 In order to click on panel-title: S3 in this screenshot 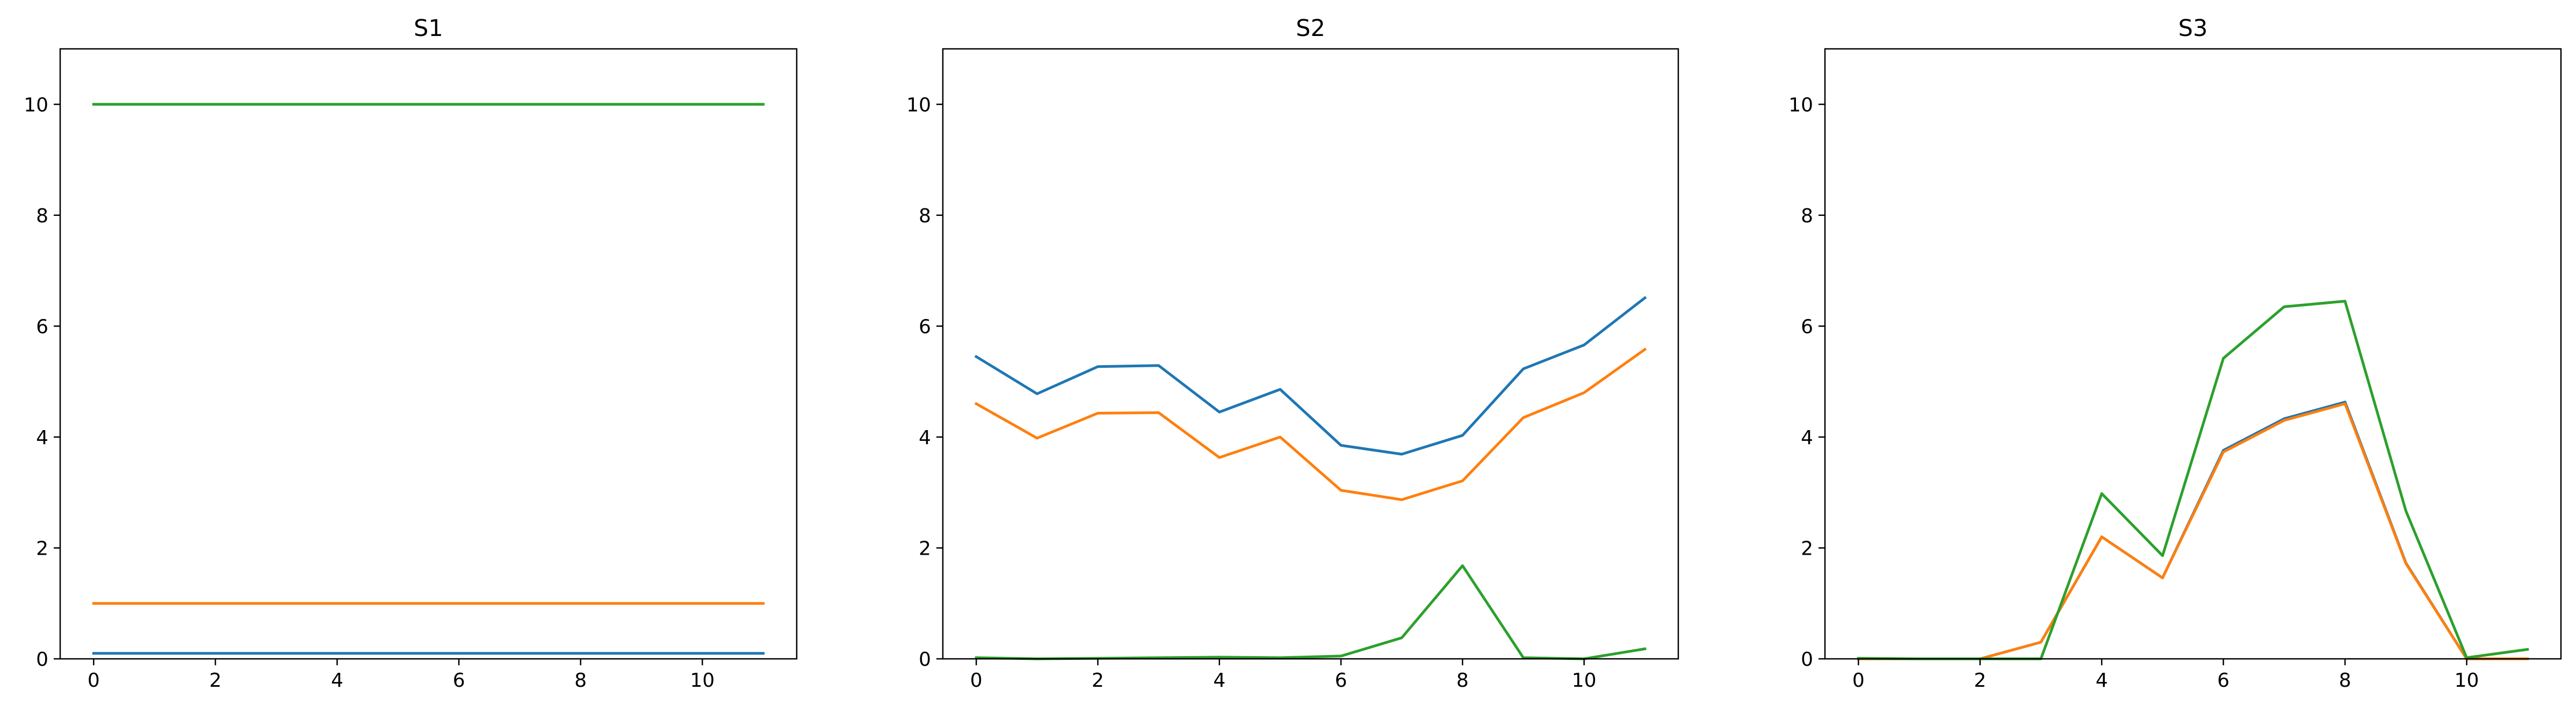, I will do `click(2193, 28)`.